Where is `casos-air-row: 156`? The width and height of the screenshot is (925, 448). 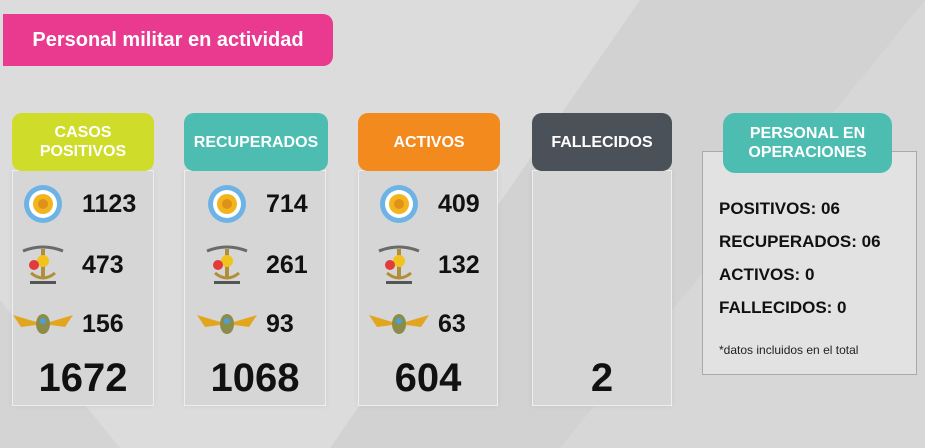
casos-air-row: 156 is located at coordinates (66, 324).